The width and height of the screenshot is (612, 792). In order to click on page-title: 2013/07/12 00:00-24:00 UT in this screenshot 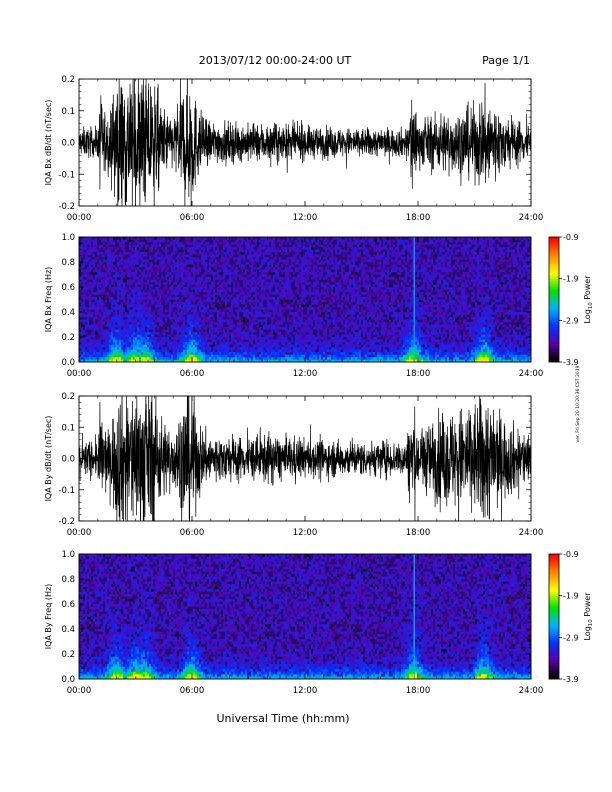, I will do `click(275, 60)`.